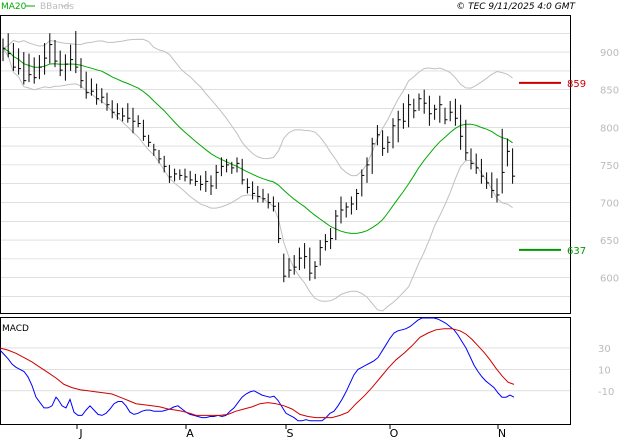 This screenshot has height=440, width=627. What do you see at coordinates (516, 7) in the screenshot?
I see `timestamp: © TEC 9/11/2025 4:0 GMT` at bounding box center [516, 7].